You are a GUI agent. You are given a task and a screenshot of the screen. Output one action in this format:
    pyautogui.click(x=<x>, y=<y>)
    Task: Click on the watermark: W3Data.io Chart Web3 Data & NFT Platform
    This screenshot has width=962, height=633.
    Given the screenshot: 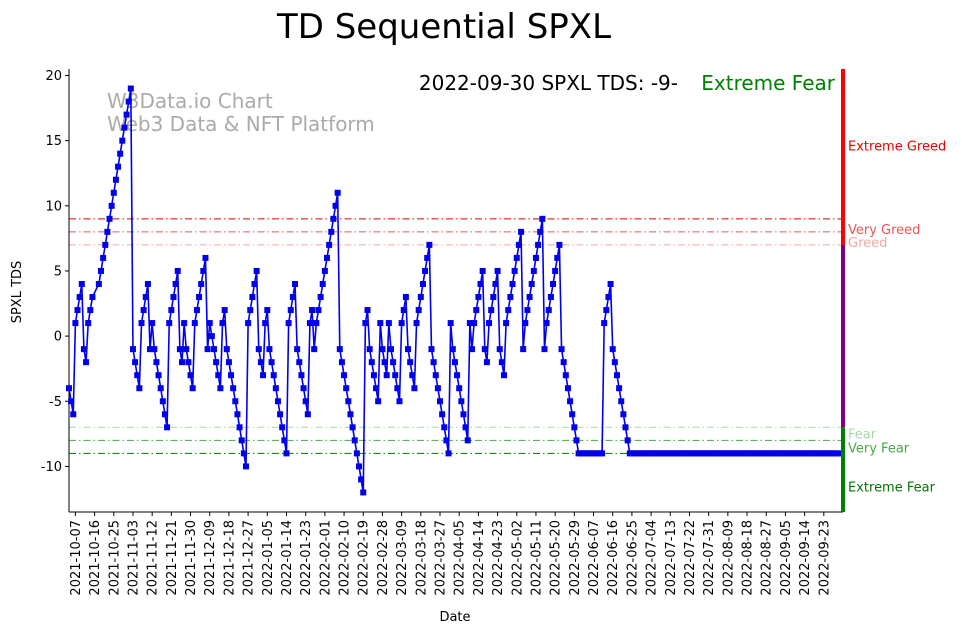 What is the action you would take?
    pyautogui.click(x=241, y=112)
    